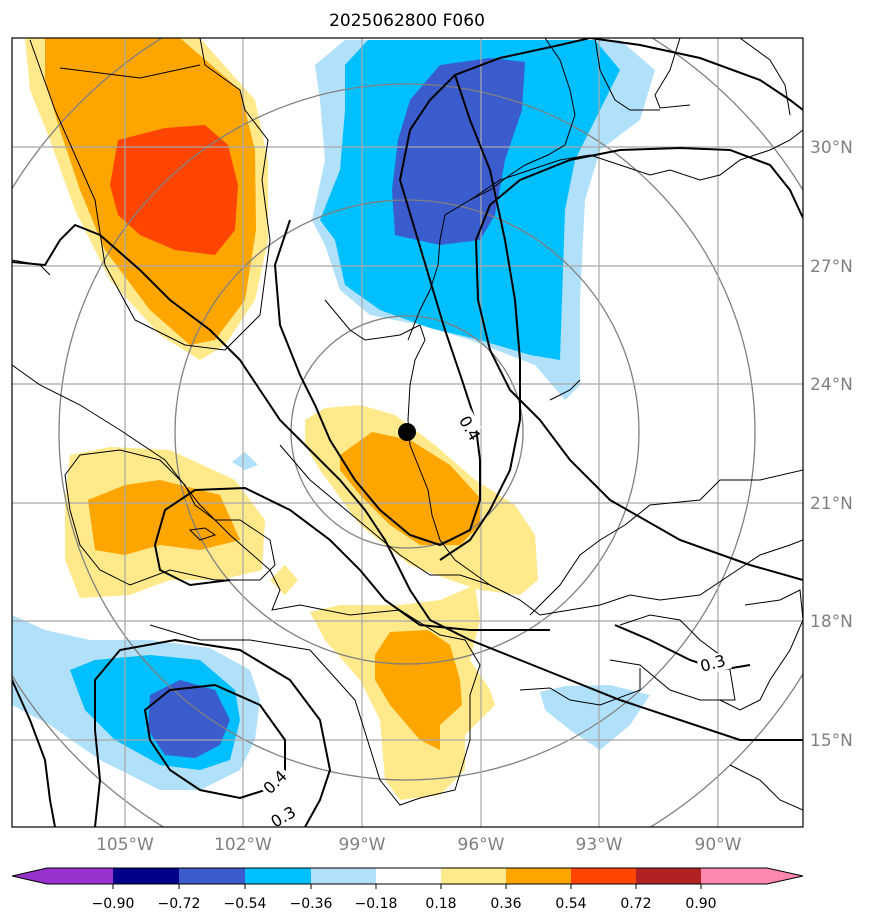 The height and width of the screenshot is (924, 873). I want to click on lon-label-105w: 105°W, so click(125, 845).